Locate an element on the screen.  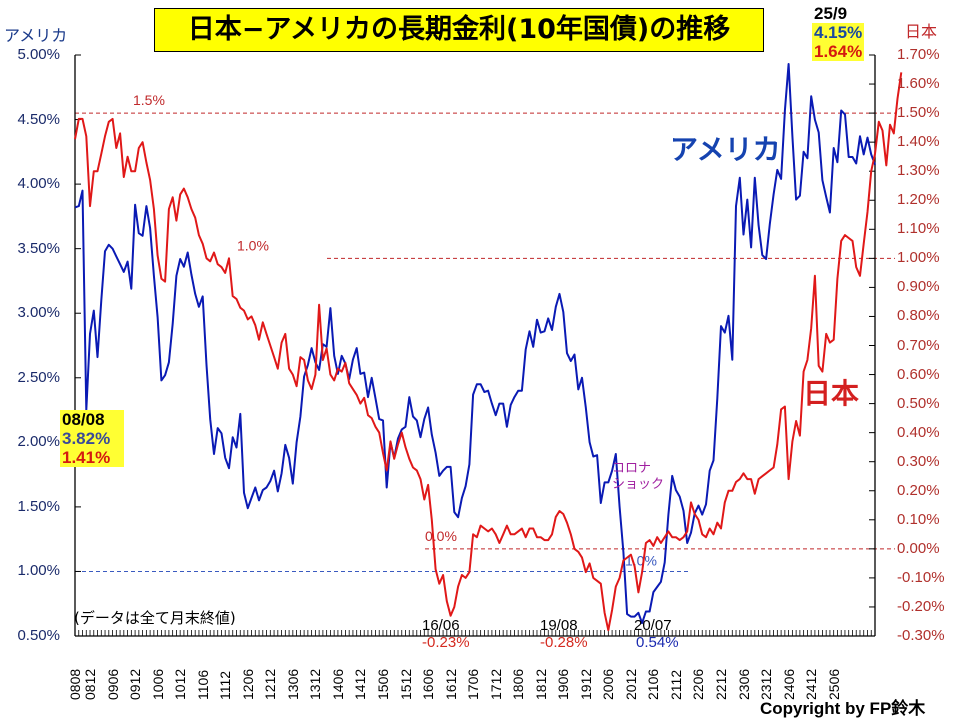
x-tick-label: 1306 is located at coordinates (292, 684).